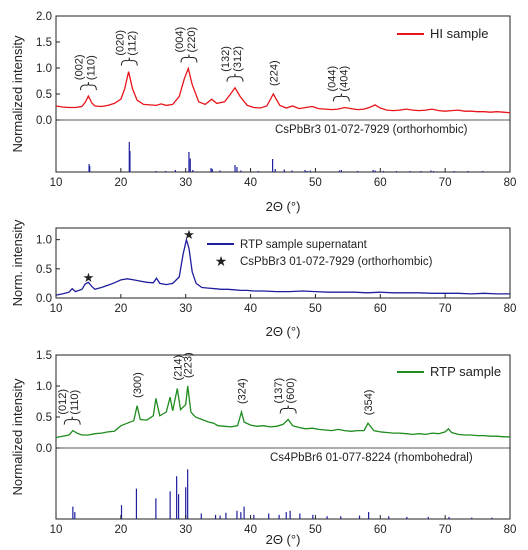 The width and height of the screenshot is (528, 550). Describe the element at coordinates (192, 40) in the screenshot. I see `hkl-label: (220)` at that location.